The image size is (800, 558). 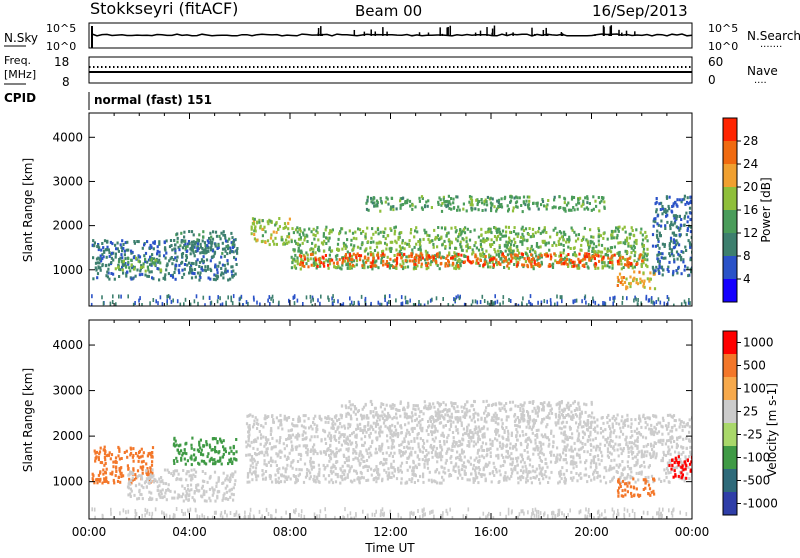 I want to click on y-tick-label: 1000, so click(x=67, y=270).